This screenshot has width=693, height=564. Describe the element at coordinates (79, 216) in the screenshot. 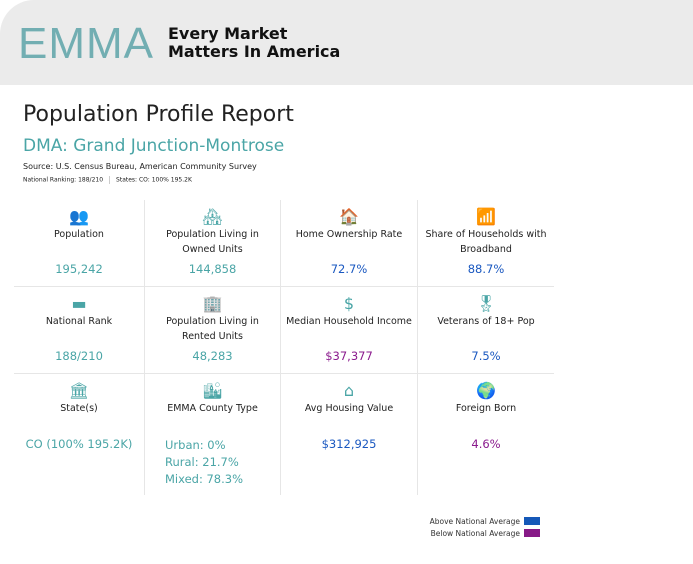

I see `people-icon: 👥` at that location.